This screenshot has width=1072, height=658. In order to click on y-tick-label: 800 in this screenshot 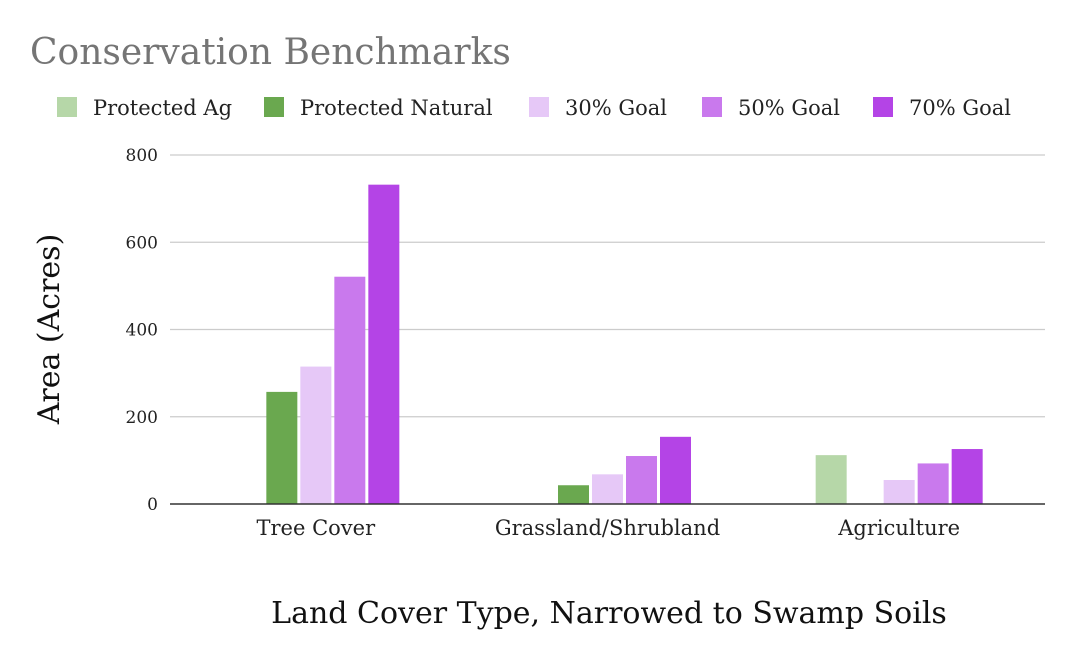, I will do `click(142, 156)`.